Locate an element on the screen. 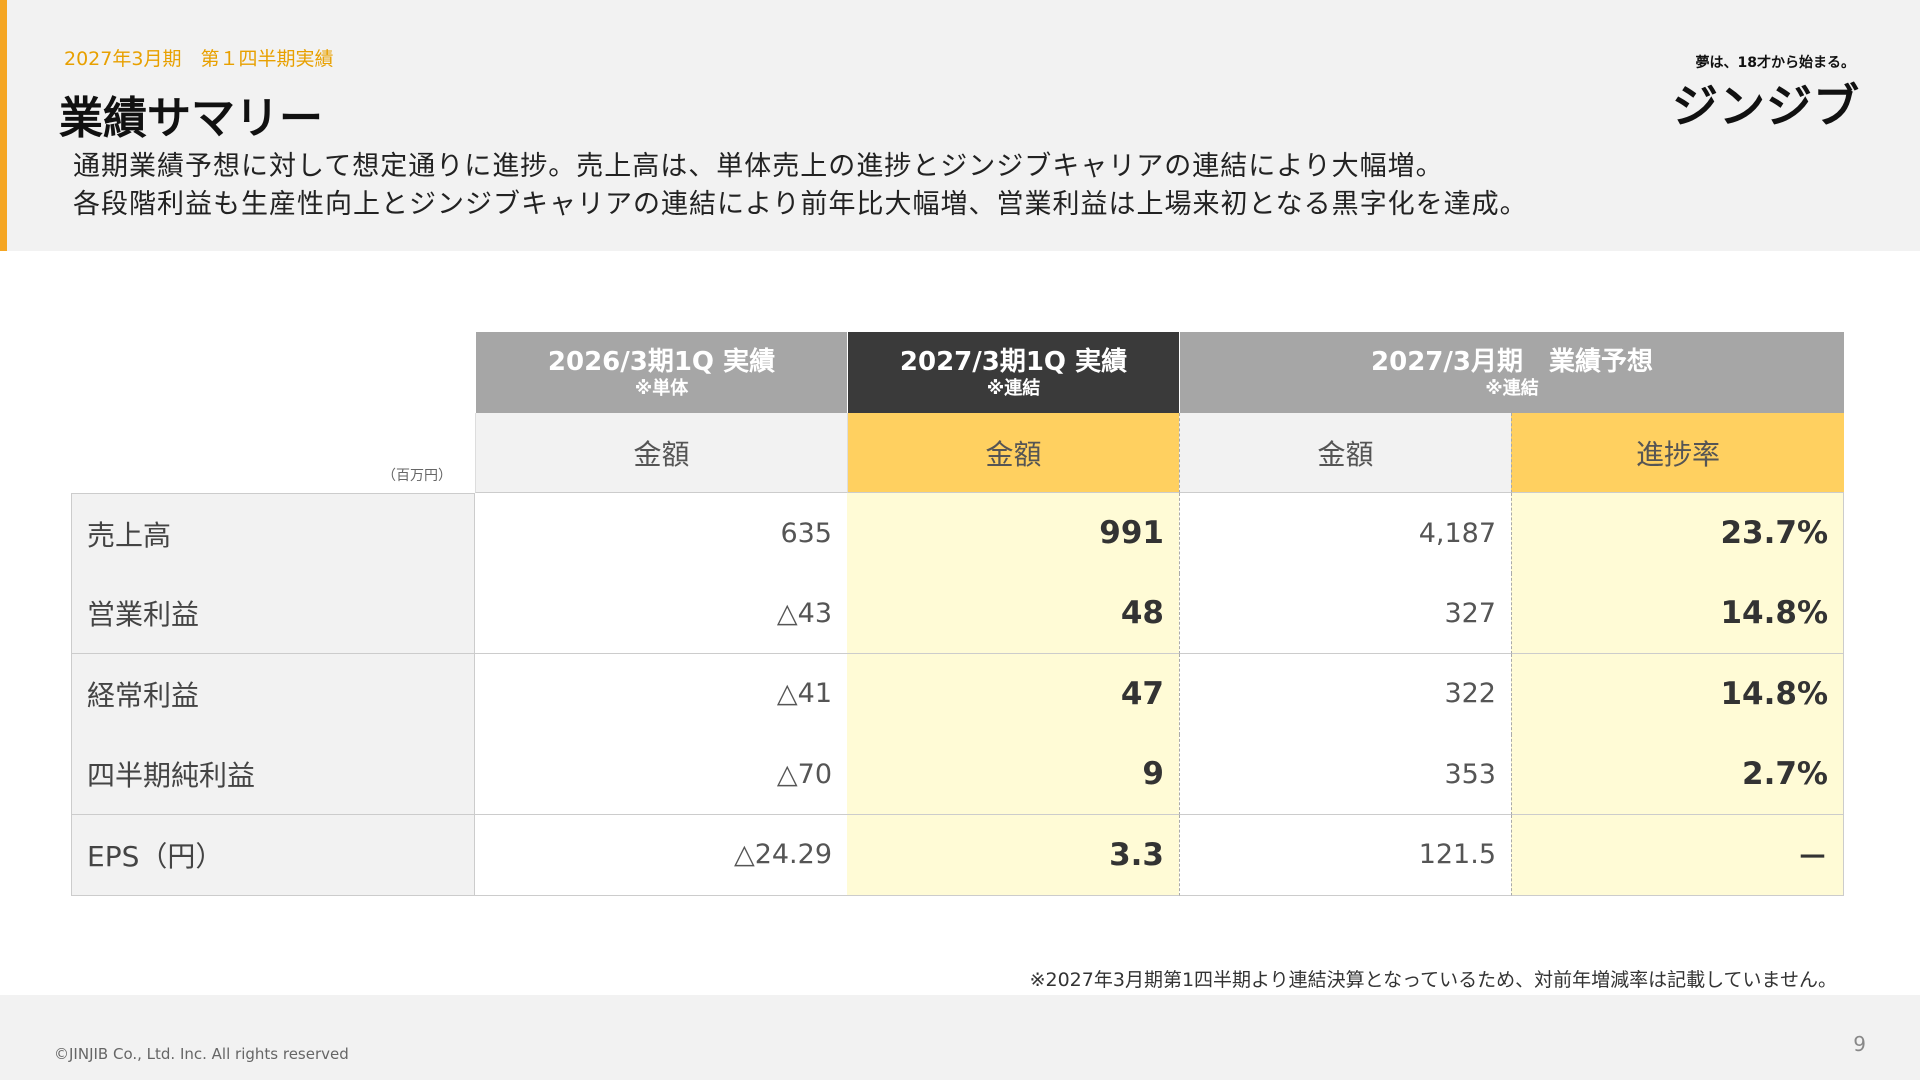  logo-tagline: 夢は、18才から始まる。 is located at coordinates (1775, 63).